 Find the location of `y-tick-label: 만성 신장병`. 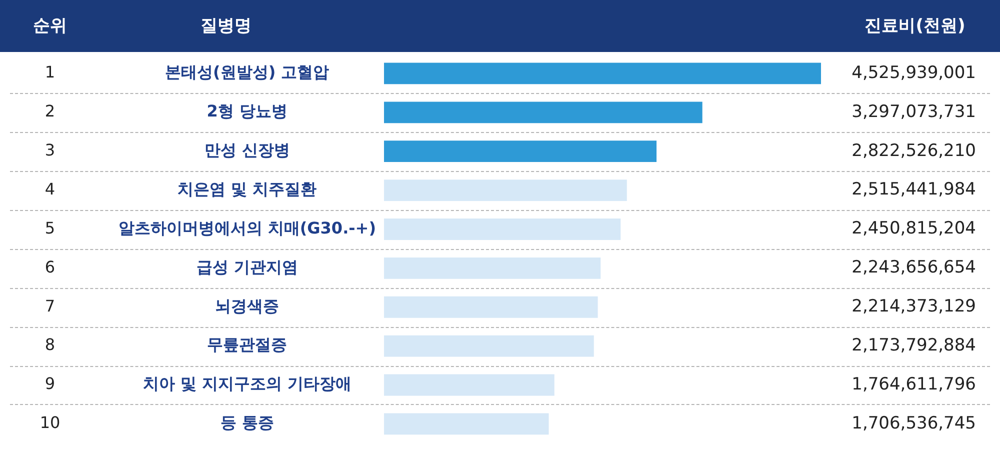

y-tick-label: 만성 신장병 is located at coordinates (247, 150).